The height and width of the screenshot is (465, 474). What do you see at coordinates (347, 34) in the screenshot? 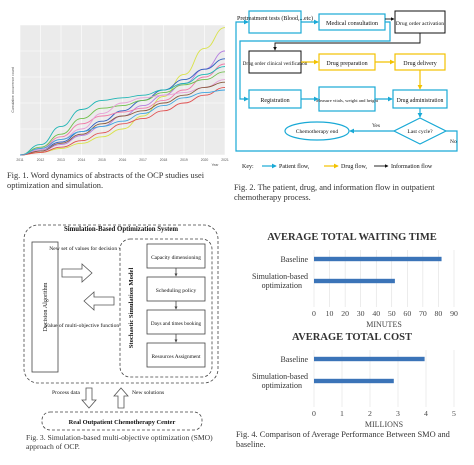
I see `information-flow-arrows` at bounding box center [347, 34].